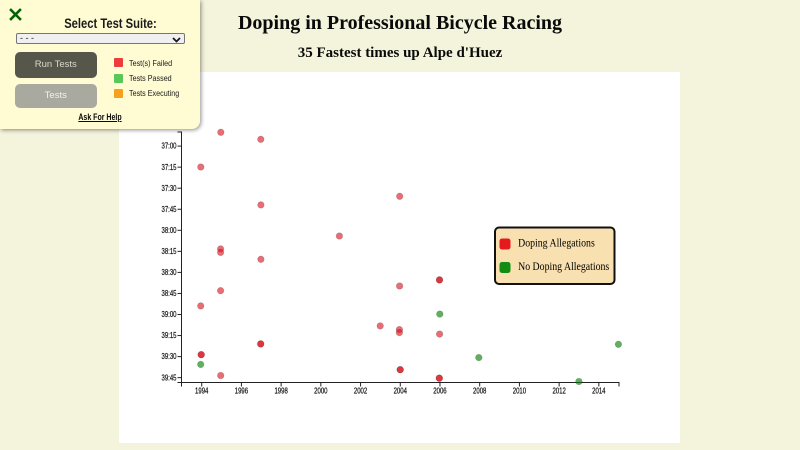  I want to click on svg-text: 2010, so click(519, 392).